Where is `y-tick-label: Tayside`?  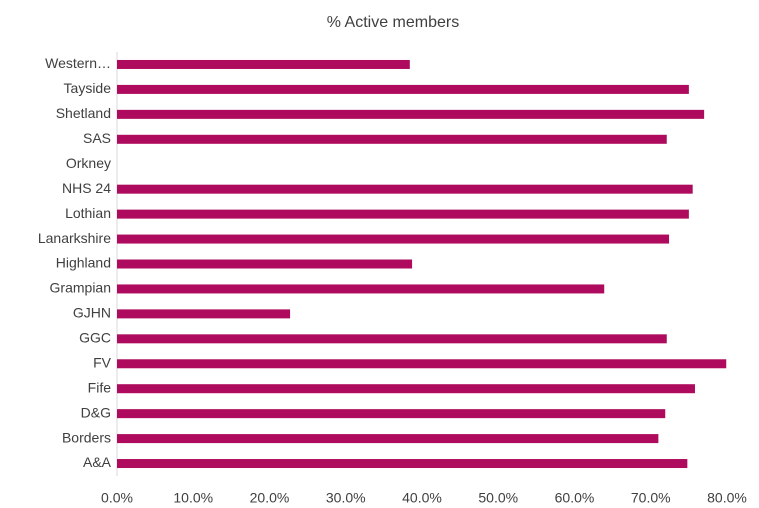 y-tick-label: Tayside is located at coordinates (88, 88).